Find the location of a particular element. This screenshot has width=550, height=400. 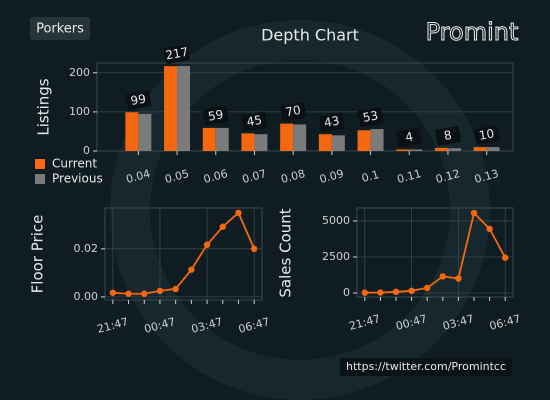

x-tick-label: 0.08 is located at coordinates (293, 176).